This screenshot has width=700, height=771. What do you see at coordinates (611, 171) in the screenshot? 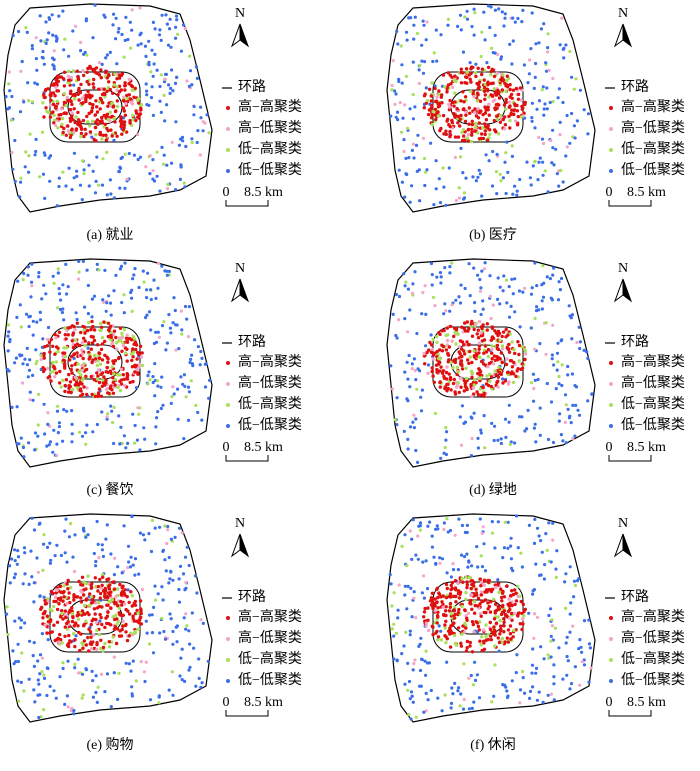
I see `legend-symbol` at bounding box center [611, 171].